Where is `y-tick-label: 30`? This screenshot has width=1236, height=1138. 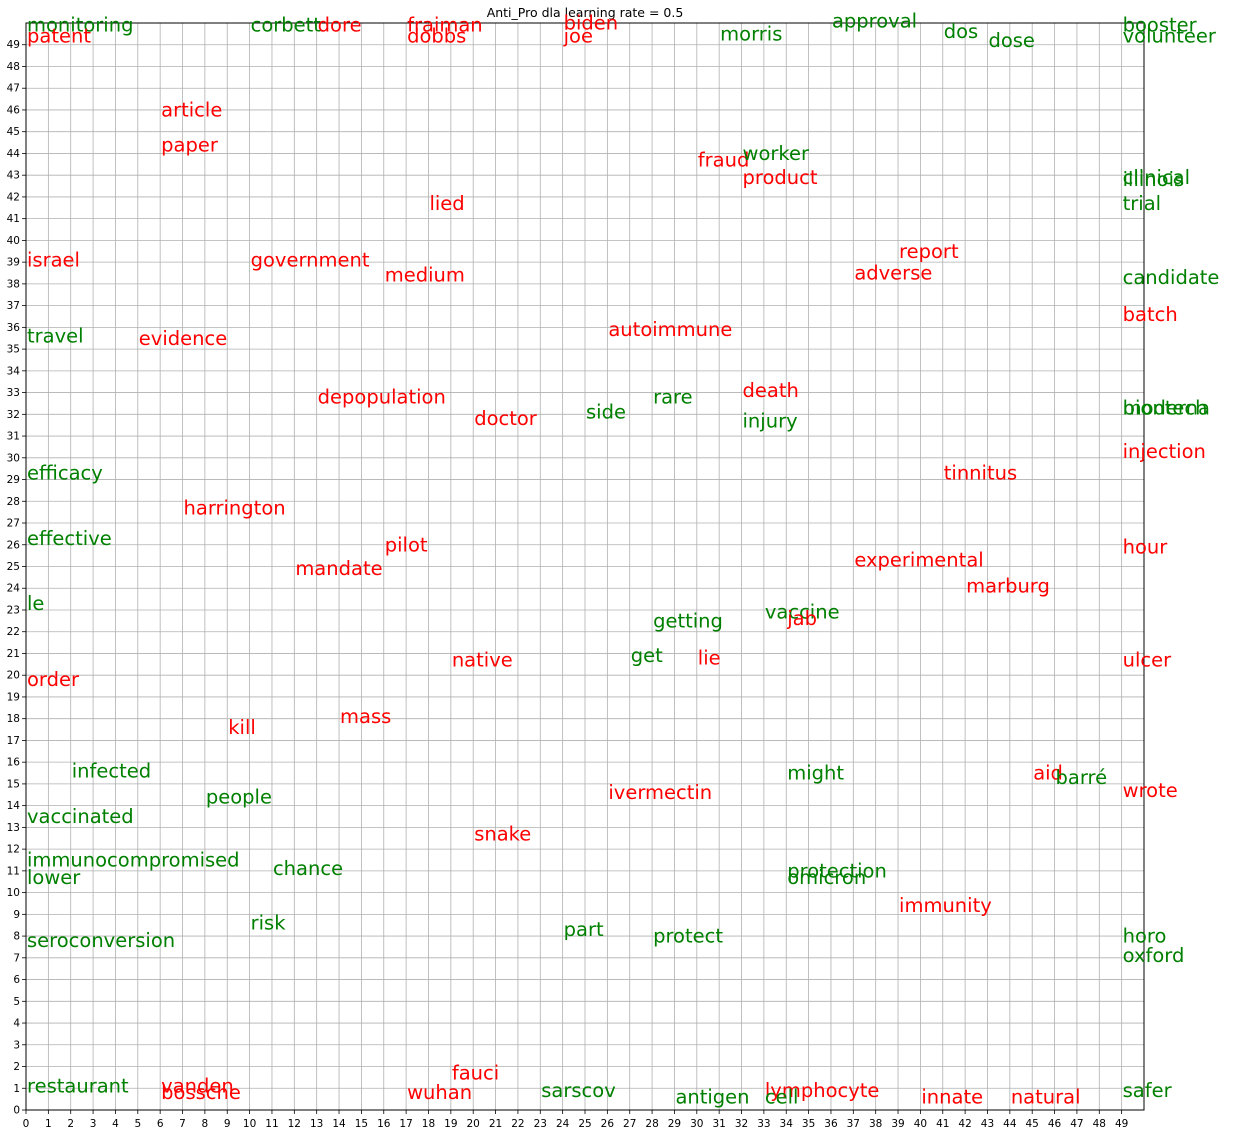 y-tick-label: 30 is located at coordinates (13, 458).